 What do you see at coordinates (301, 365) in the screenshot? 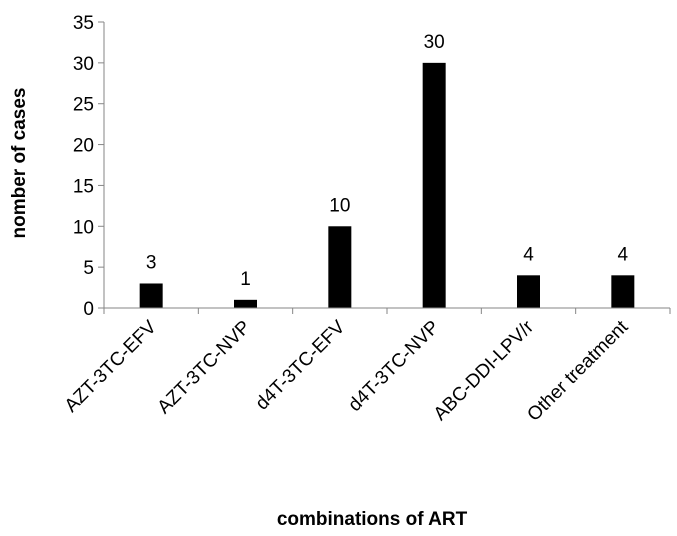
I see `category-label: d4T-3TC-EFV` at bounding box center [301, 365].